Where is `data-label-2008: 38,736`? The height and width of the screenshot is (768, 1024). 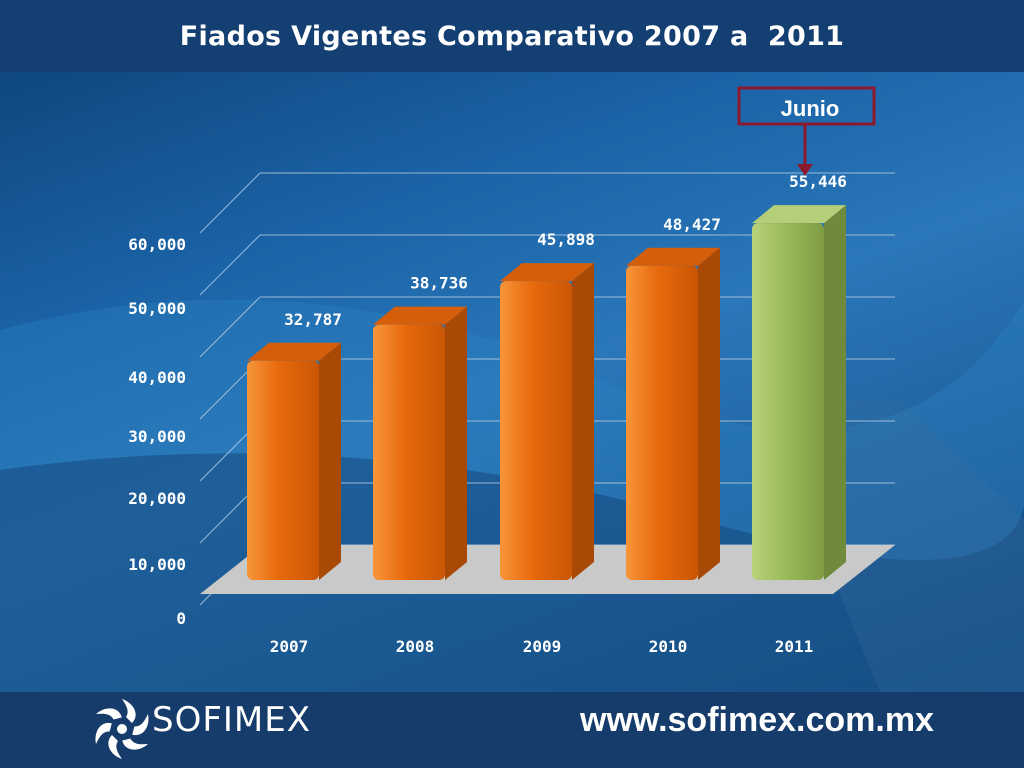
data-label-2008: 38,736 is located at coordinates (439, 283).